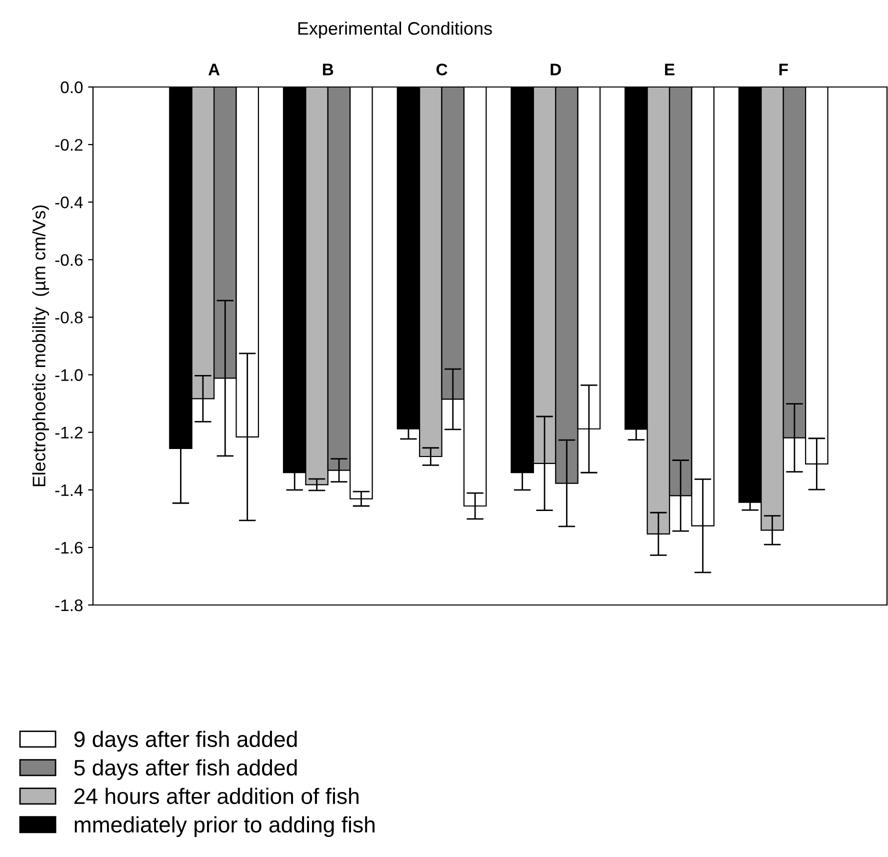  I want to click on y-tick-label: -1.0, so click(69, 375).